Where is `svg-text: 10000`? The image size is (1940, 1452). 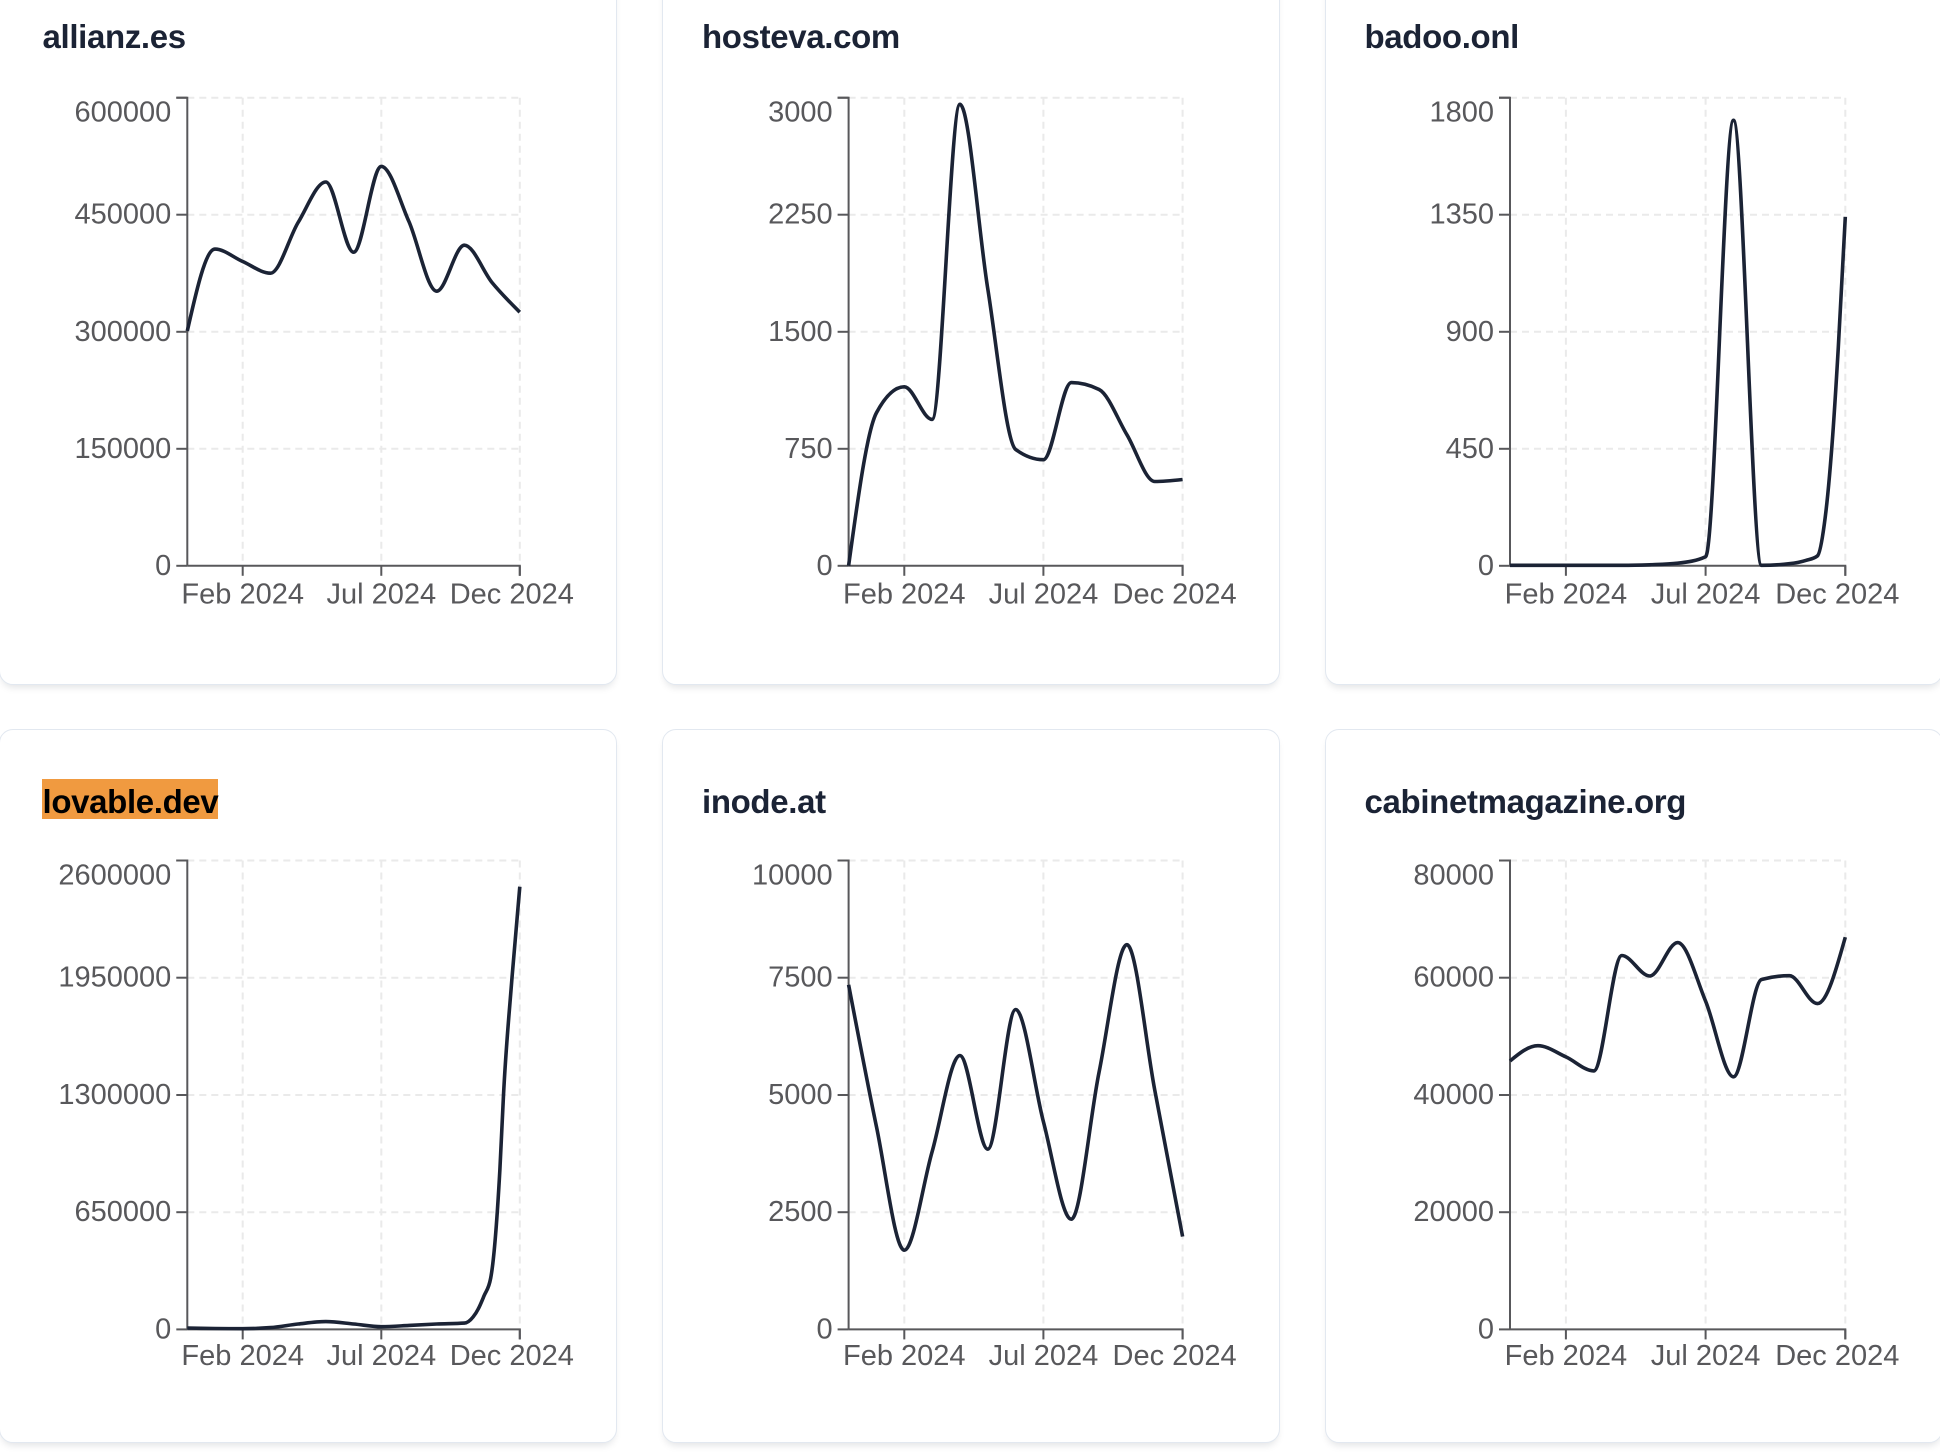
svg-text: 10000 is located at coordinates (792, 876).